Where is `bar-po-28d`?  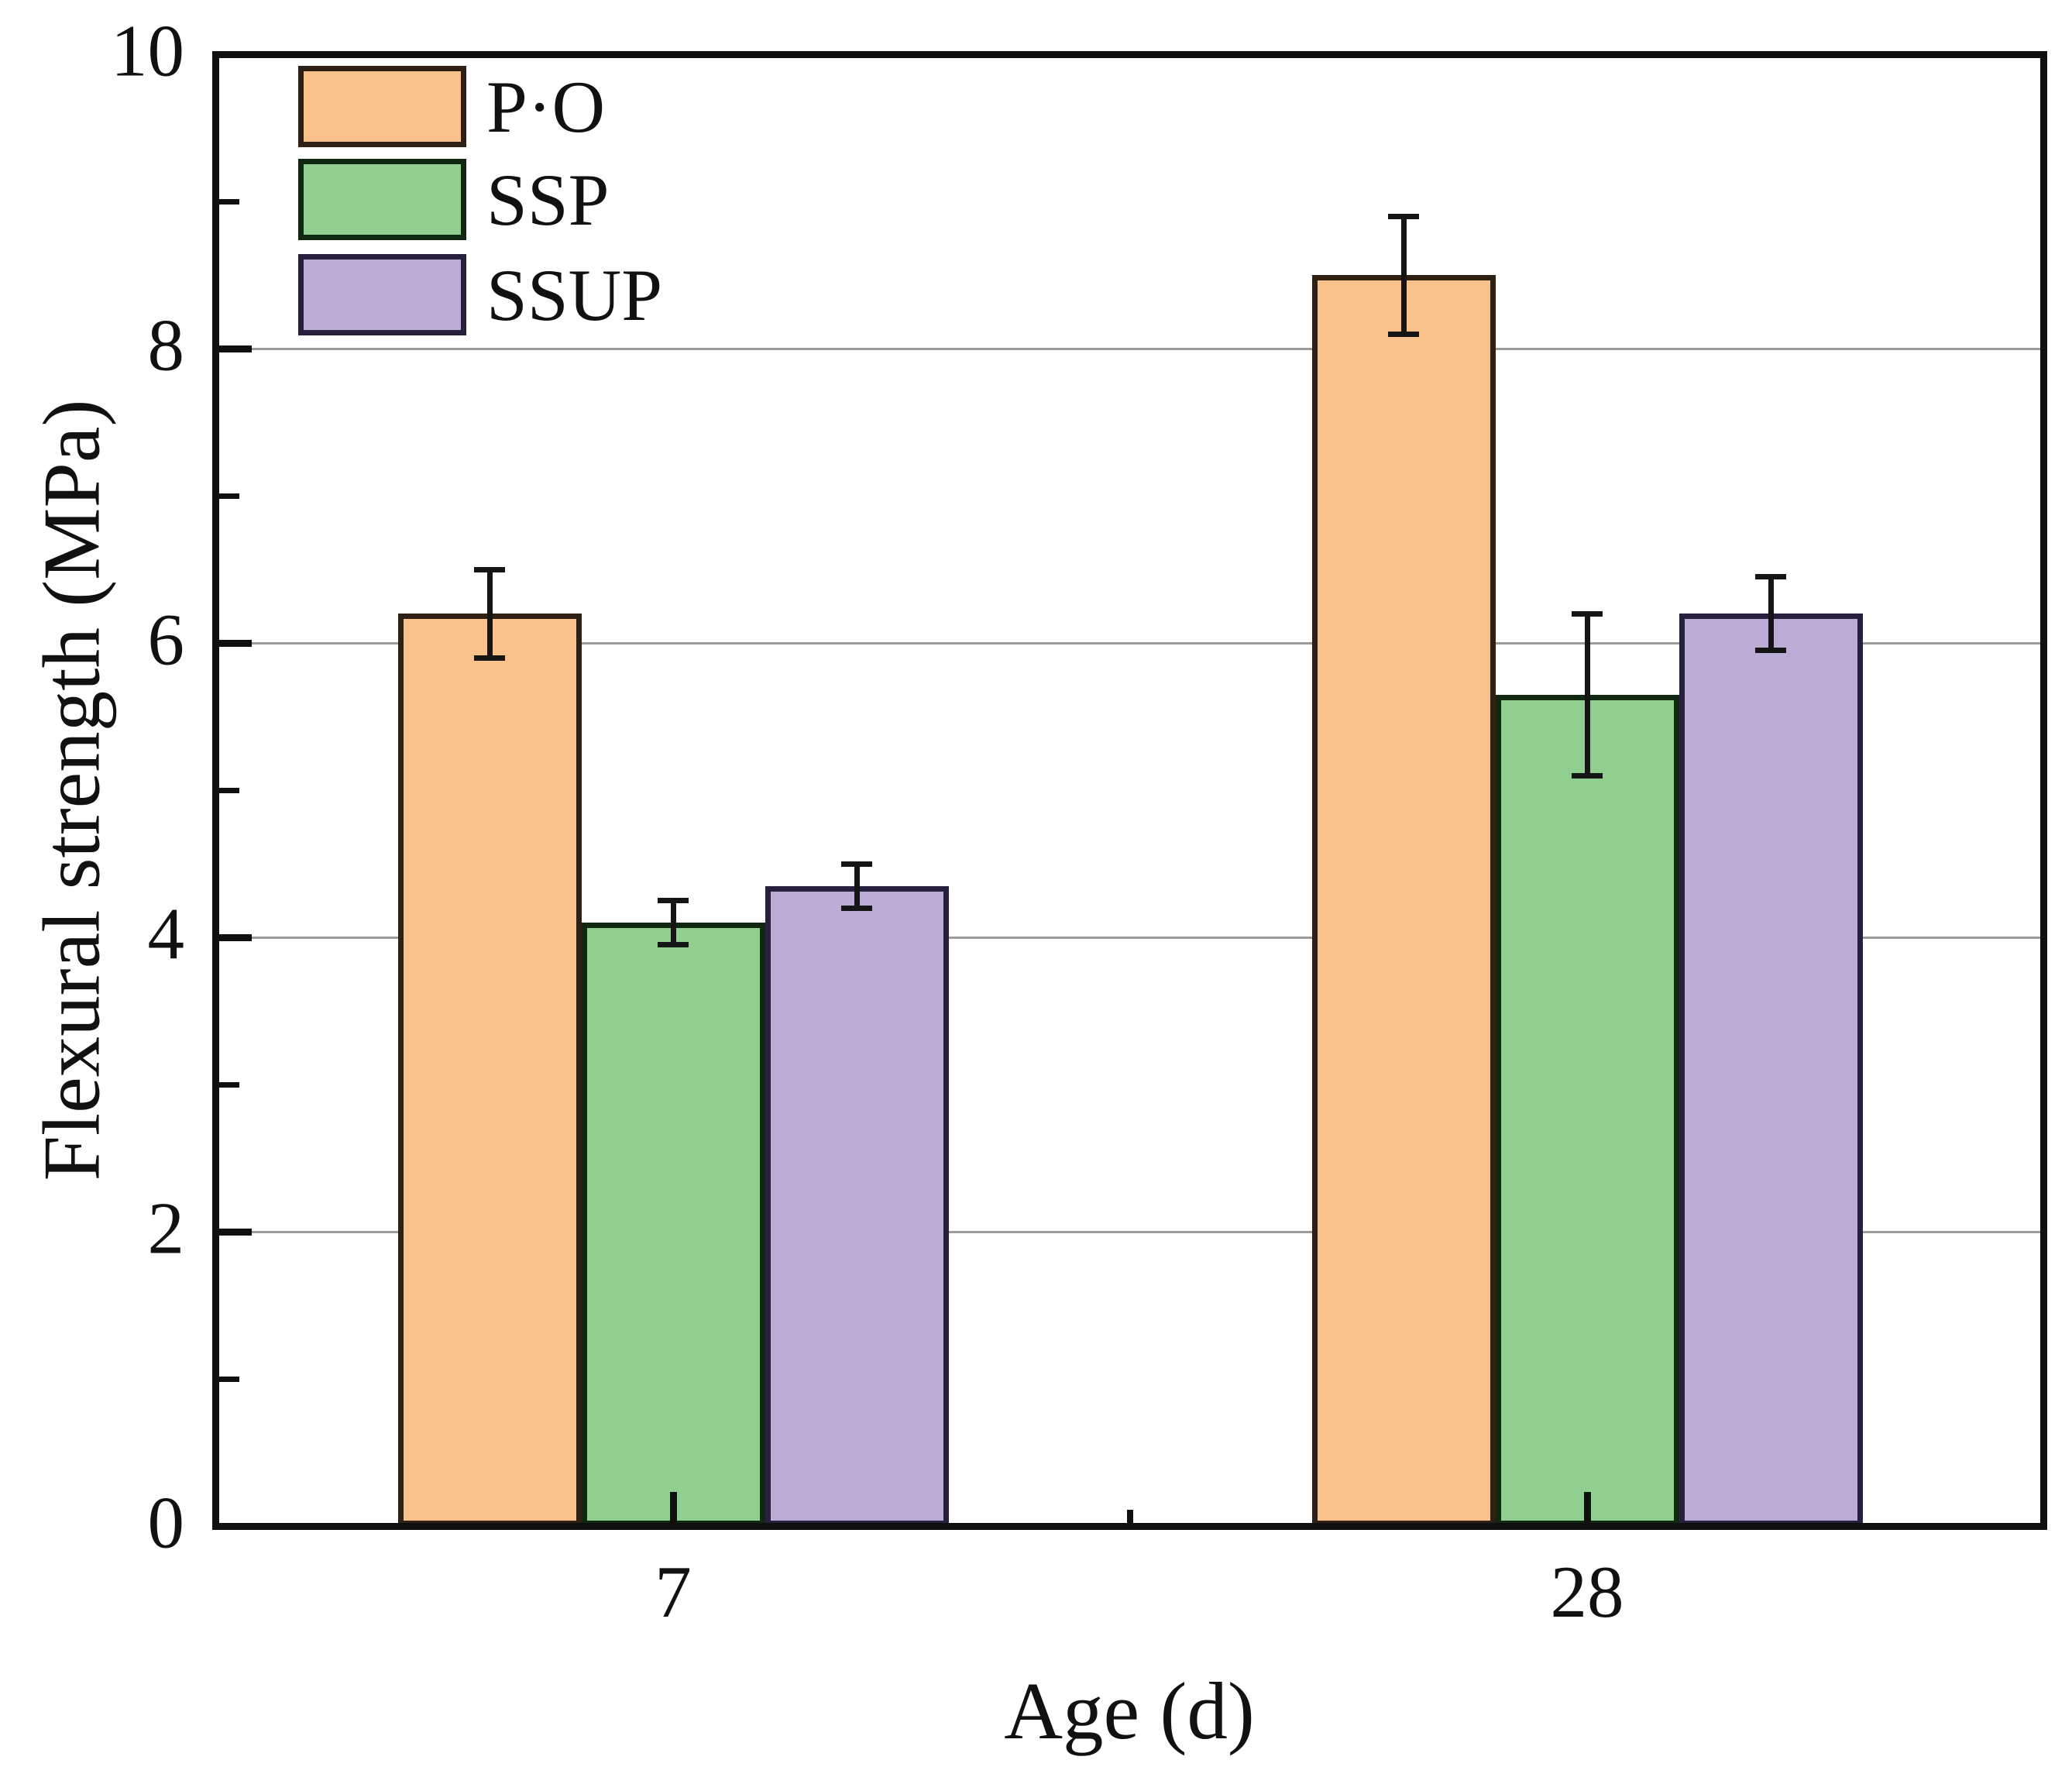
bar-po-28d is located at coordinates (1403, 900).